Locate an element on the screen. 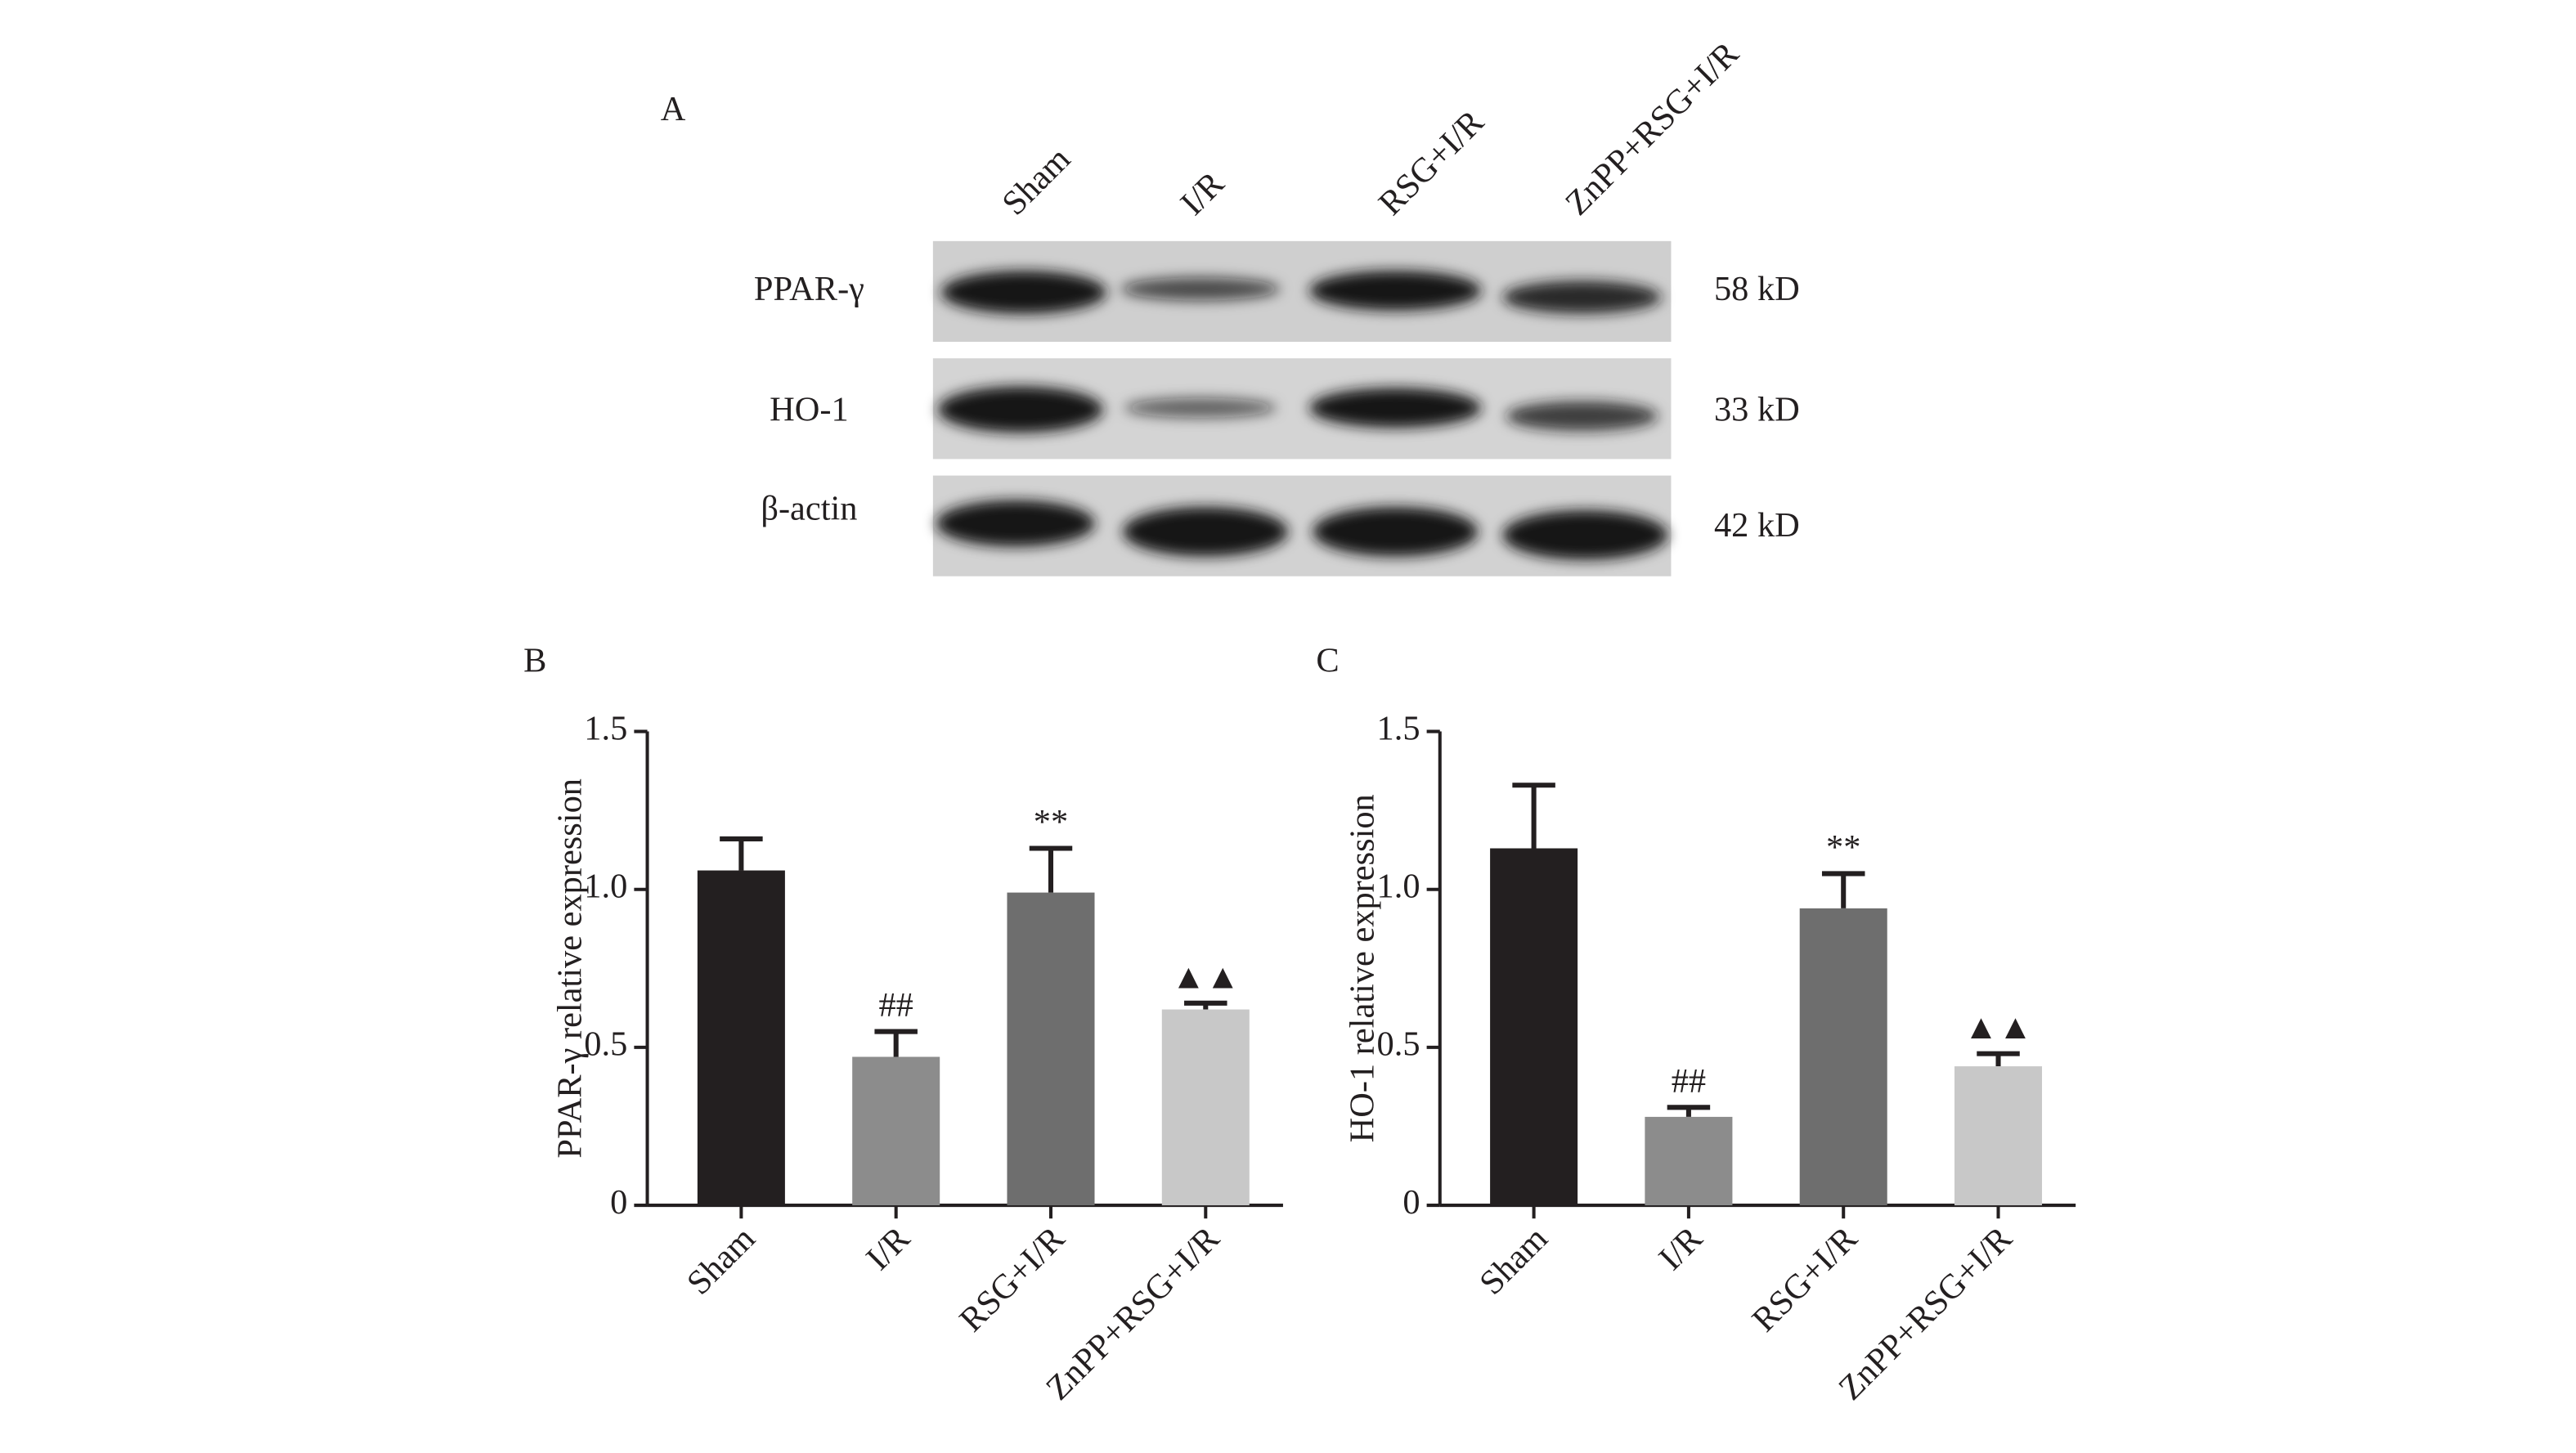 This screenshot has width=2576, height=1453. lane-label: I/R is located at coordinates (1203, 193).